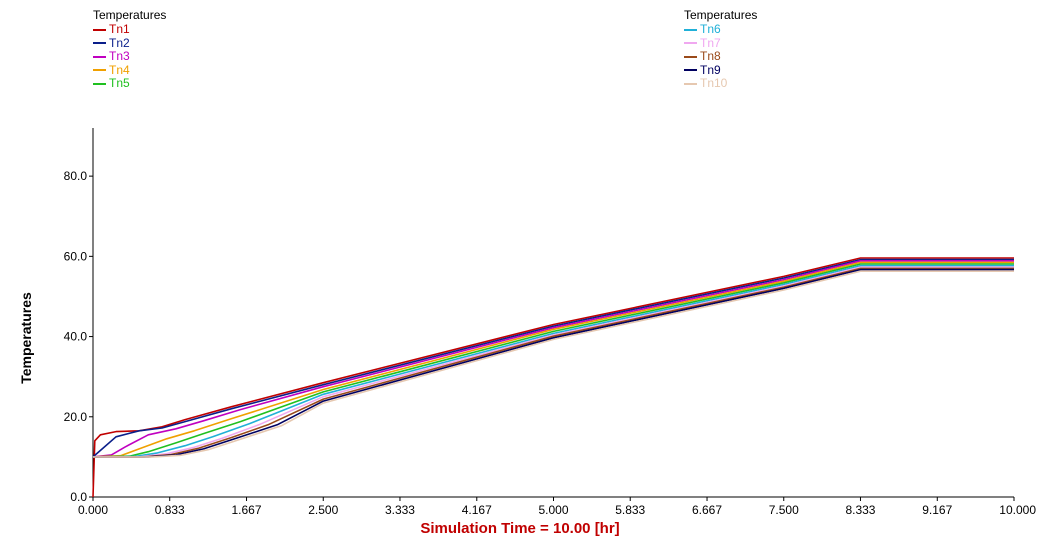  Describe the element at coordinates (119, 56) in the screenshot. I see `legend-label: Tn3` at that location.